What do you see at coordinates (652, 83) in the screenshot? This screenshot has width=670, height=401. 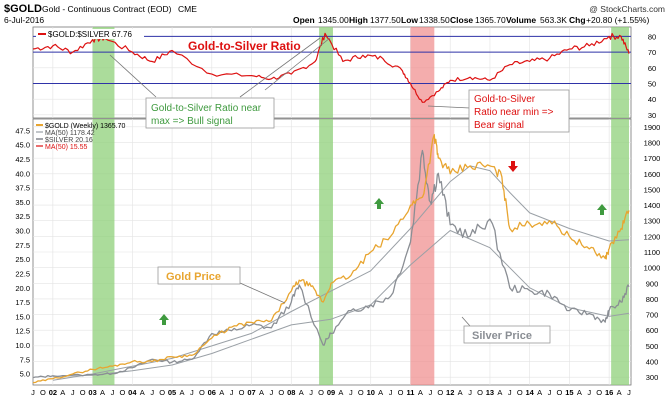 I see `ratio-tick-label: 50` at bounding box center [652, 83].